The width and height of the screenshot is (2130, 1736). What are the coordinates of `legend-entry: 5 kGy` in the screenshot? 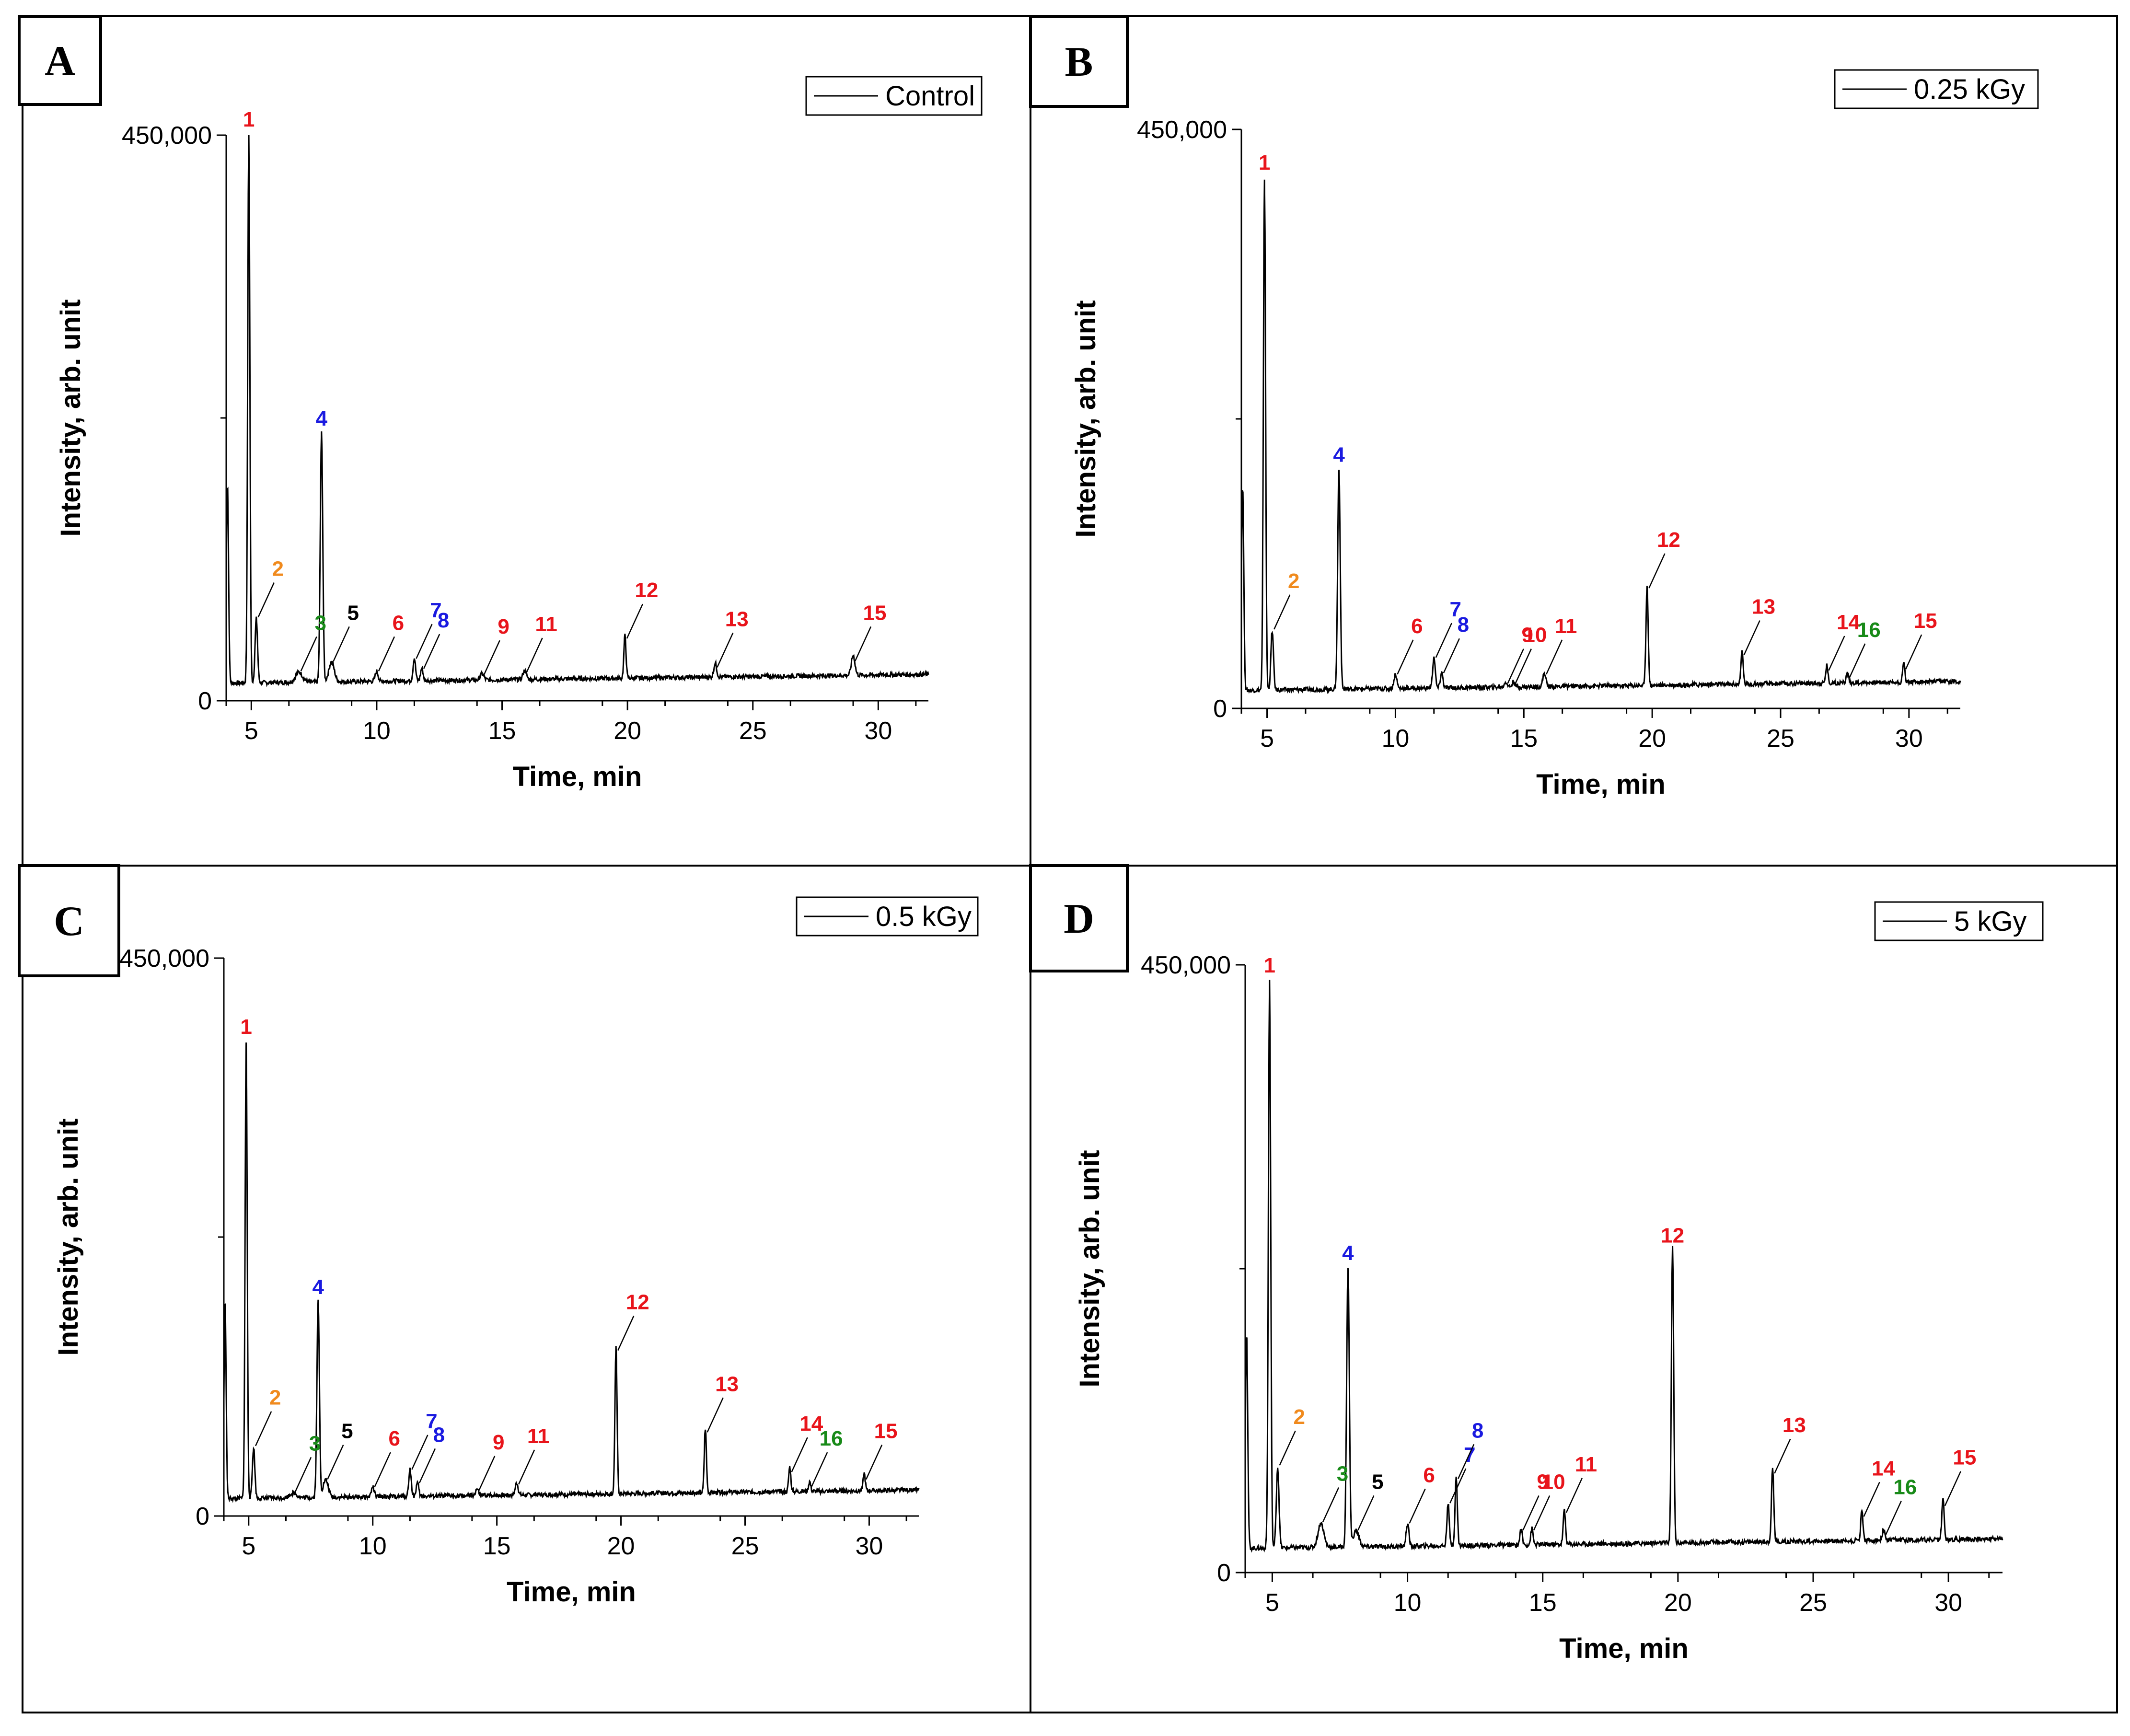 It's located at (1990, 921).